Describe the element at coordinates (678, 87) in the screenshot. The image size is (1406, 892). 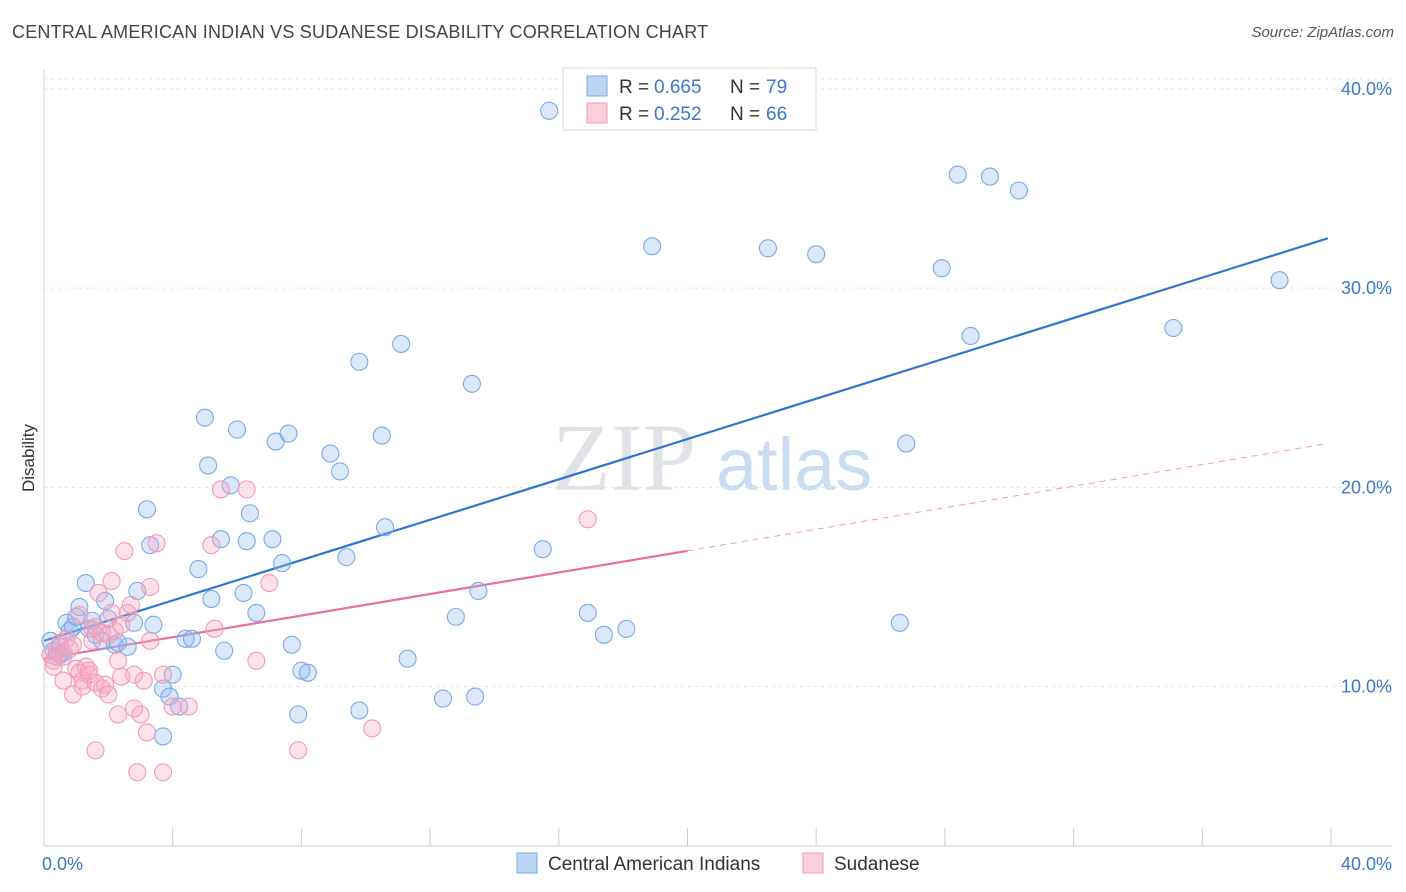
I see `legend-r-value: 0.665` at that location.